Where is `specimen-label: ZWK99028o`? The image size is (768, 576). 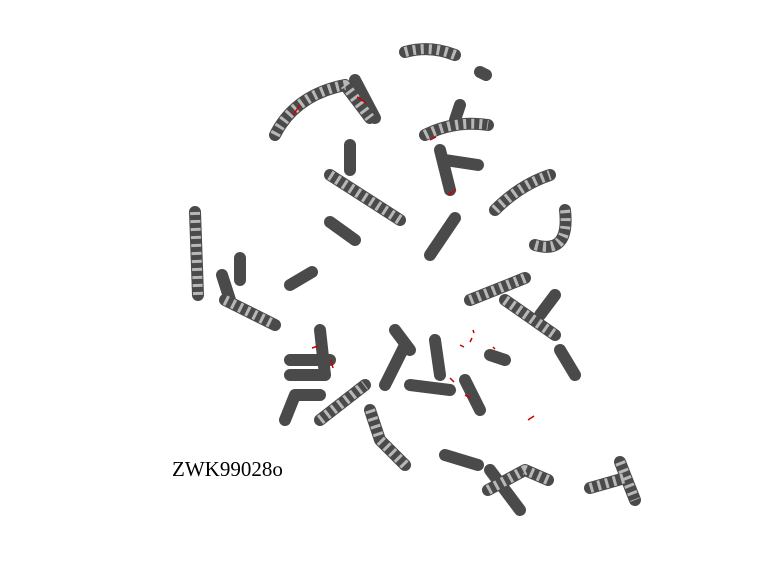
specimen-label: ZWK99028o is located at coordinates (227, 469).